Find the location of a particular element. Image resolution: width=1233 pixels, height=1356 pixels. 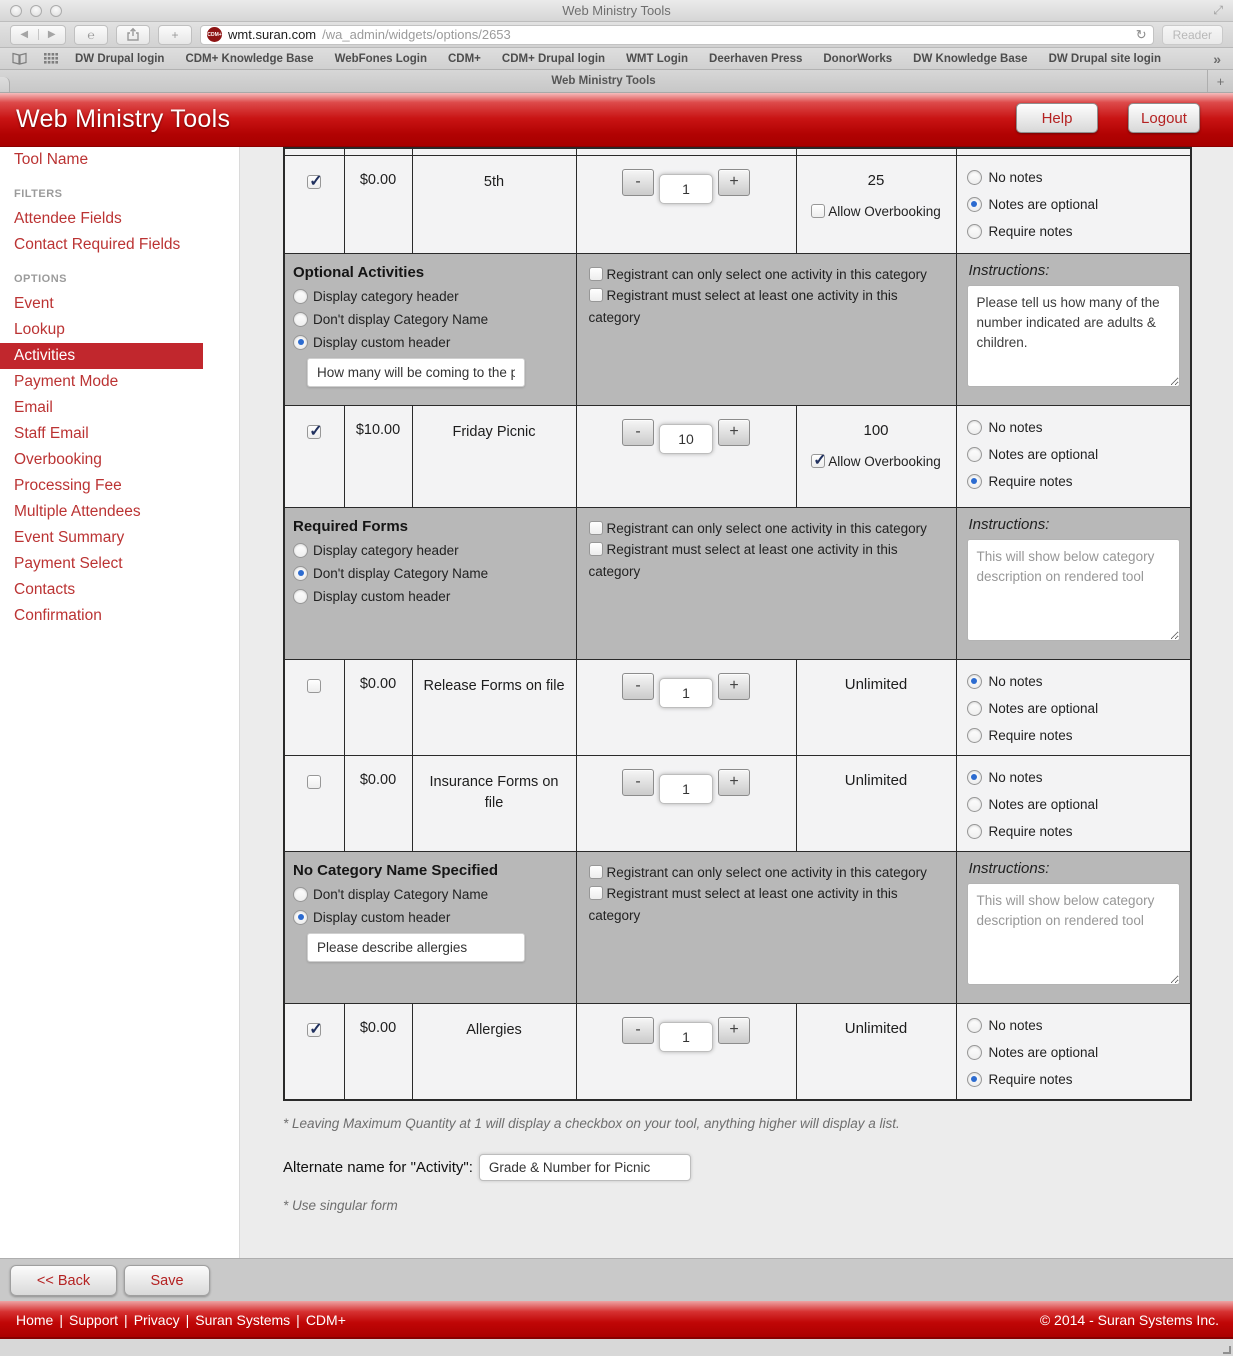

logout-button: Logout is located at coordinates (1164, 118).